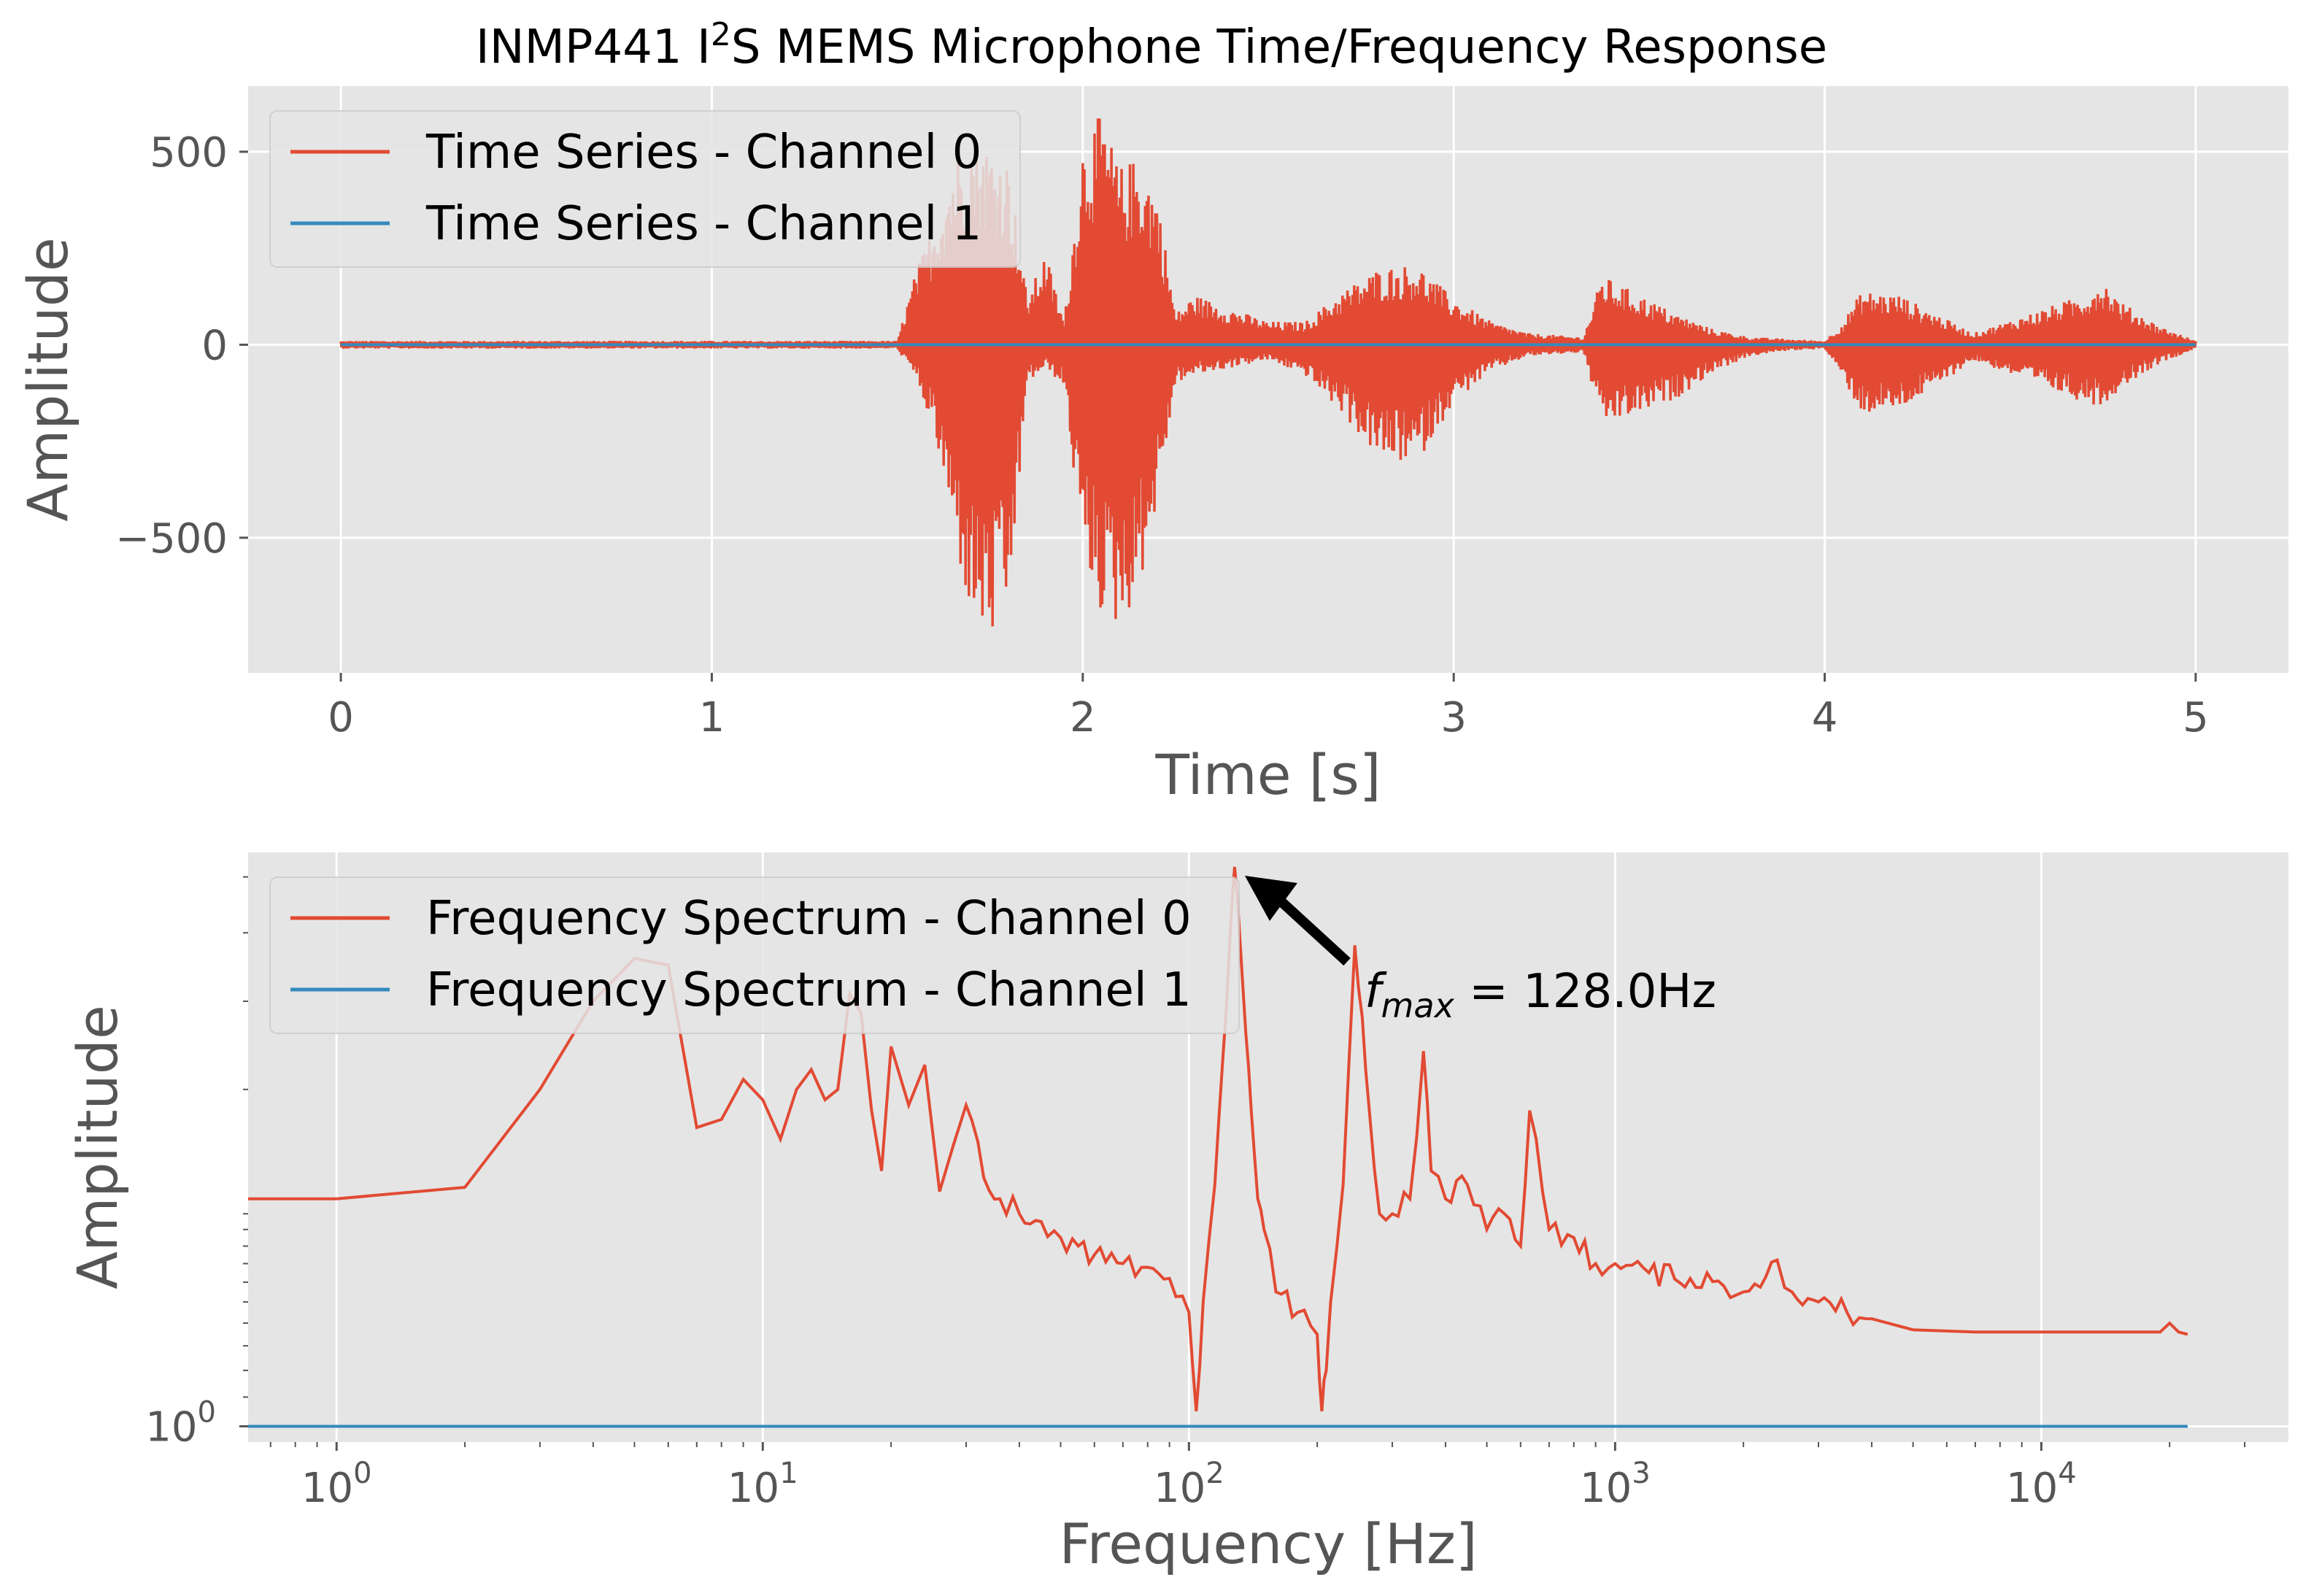  What do you see at coordinates (2041, 1484) in the screenshot?
I see `freq-x-tick-label: 10⁴` at bounding box center [2041, 1484].